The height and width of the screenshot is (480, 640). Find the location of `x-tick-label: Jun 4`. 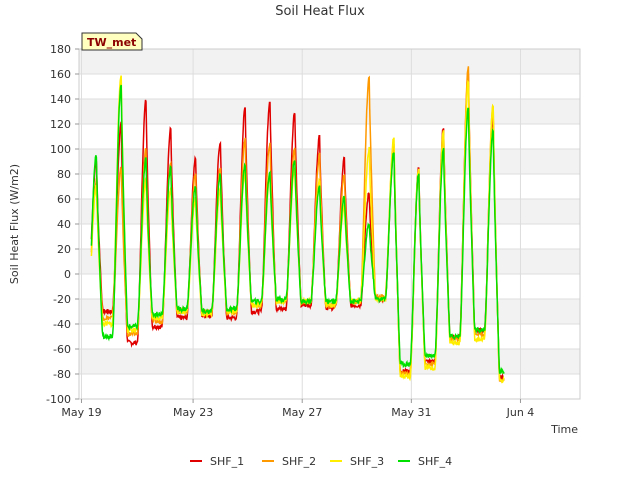

x-tick-label: Jun 4 is located at coordinates (520, 412).